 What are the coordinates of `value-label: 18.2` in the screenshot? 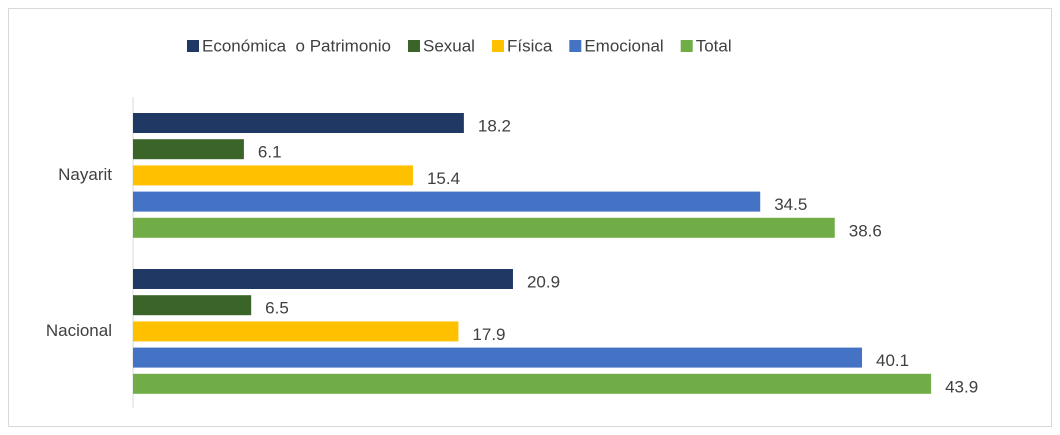 It's located at (494, 125).